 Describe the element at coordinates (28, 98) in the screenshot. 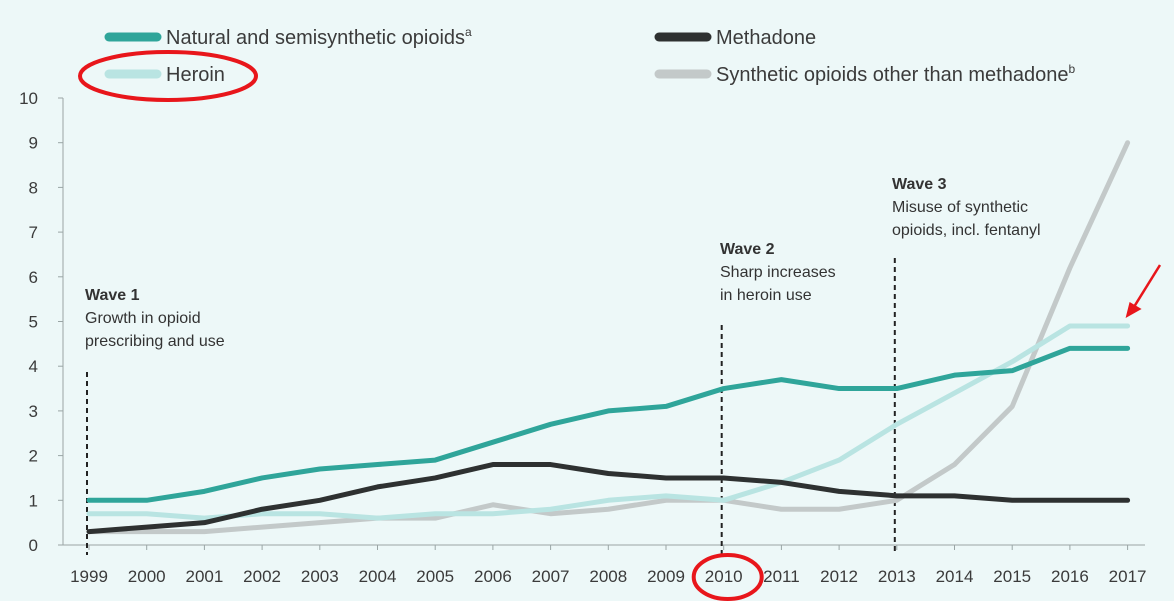

I see `y-tick-label-10: 10` at that location.